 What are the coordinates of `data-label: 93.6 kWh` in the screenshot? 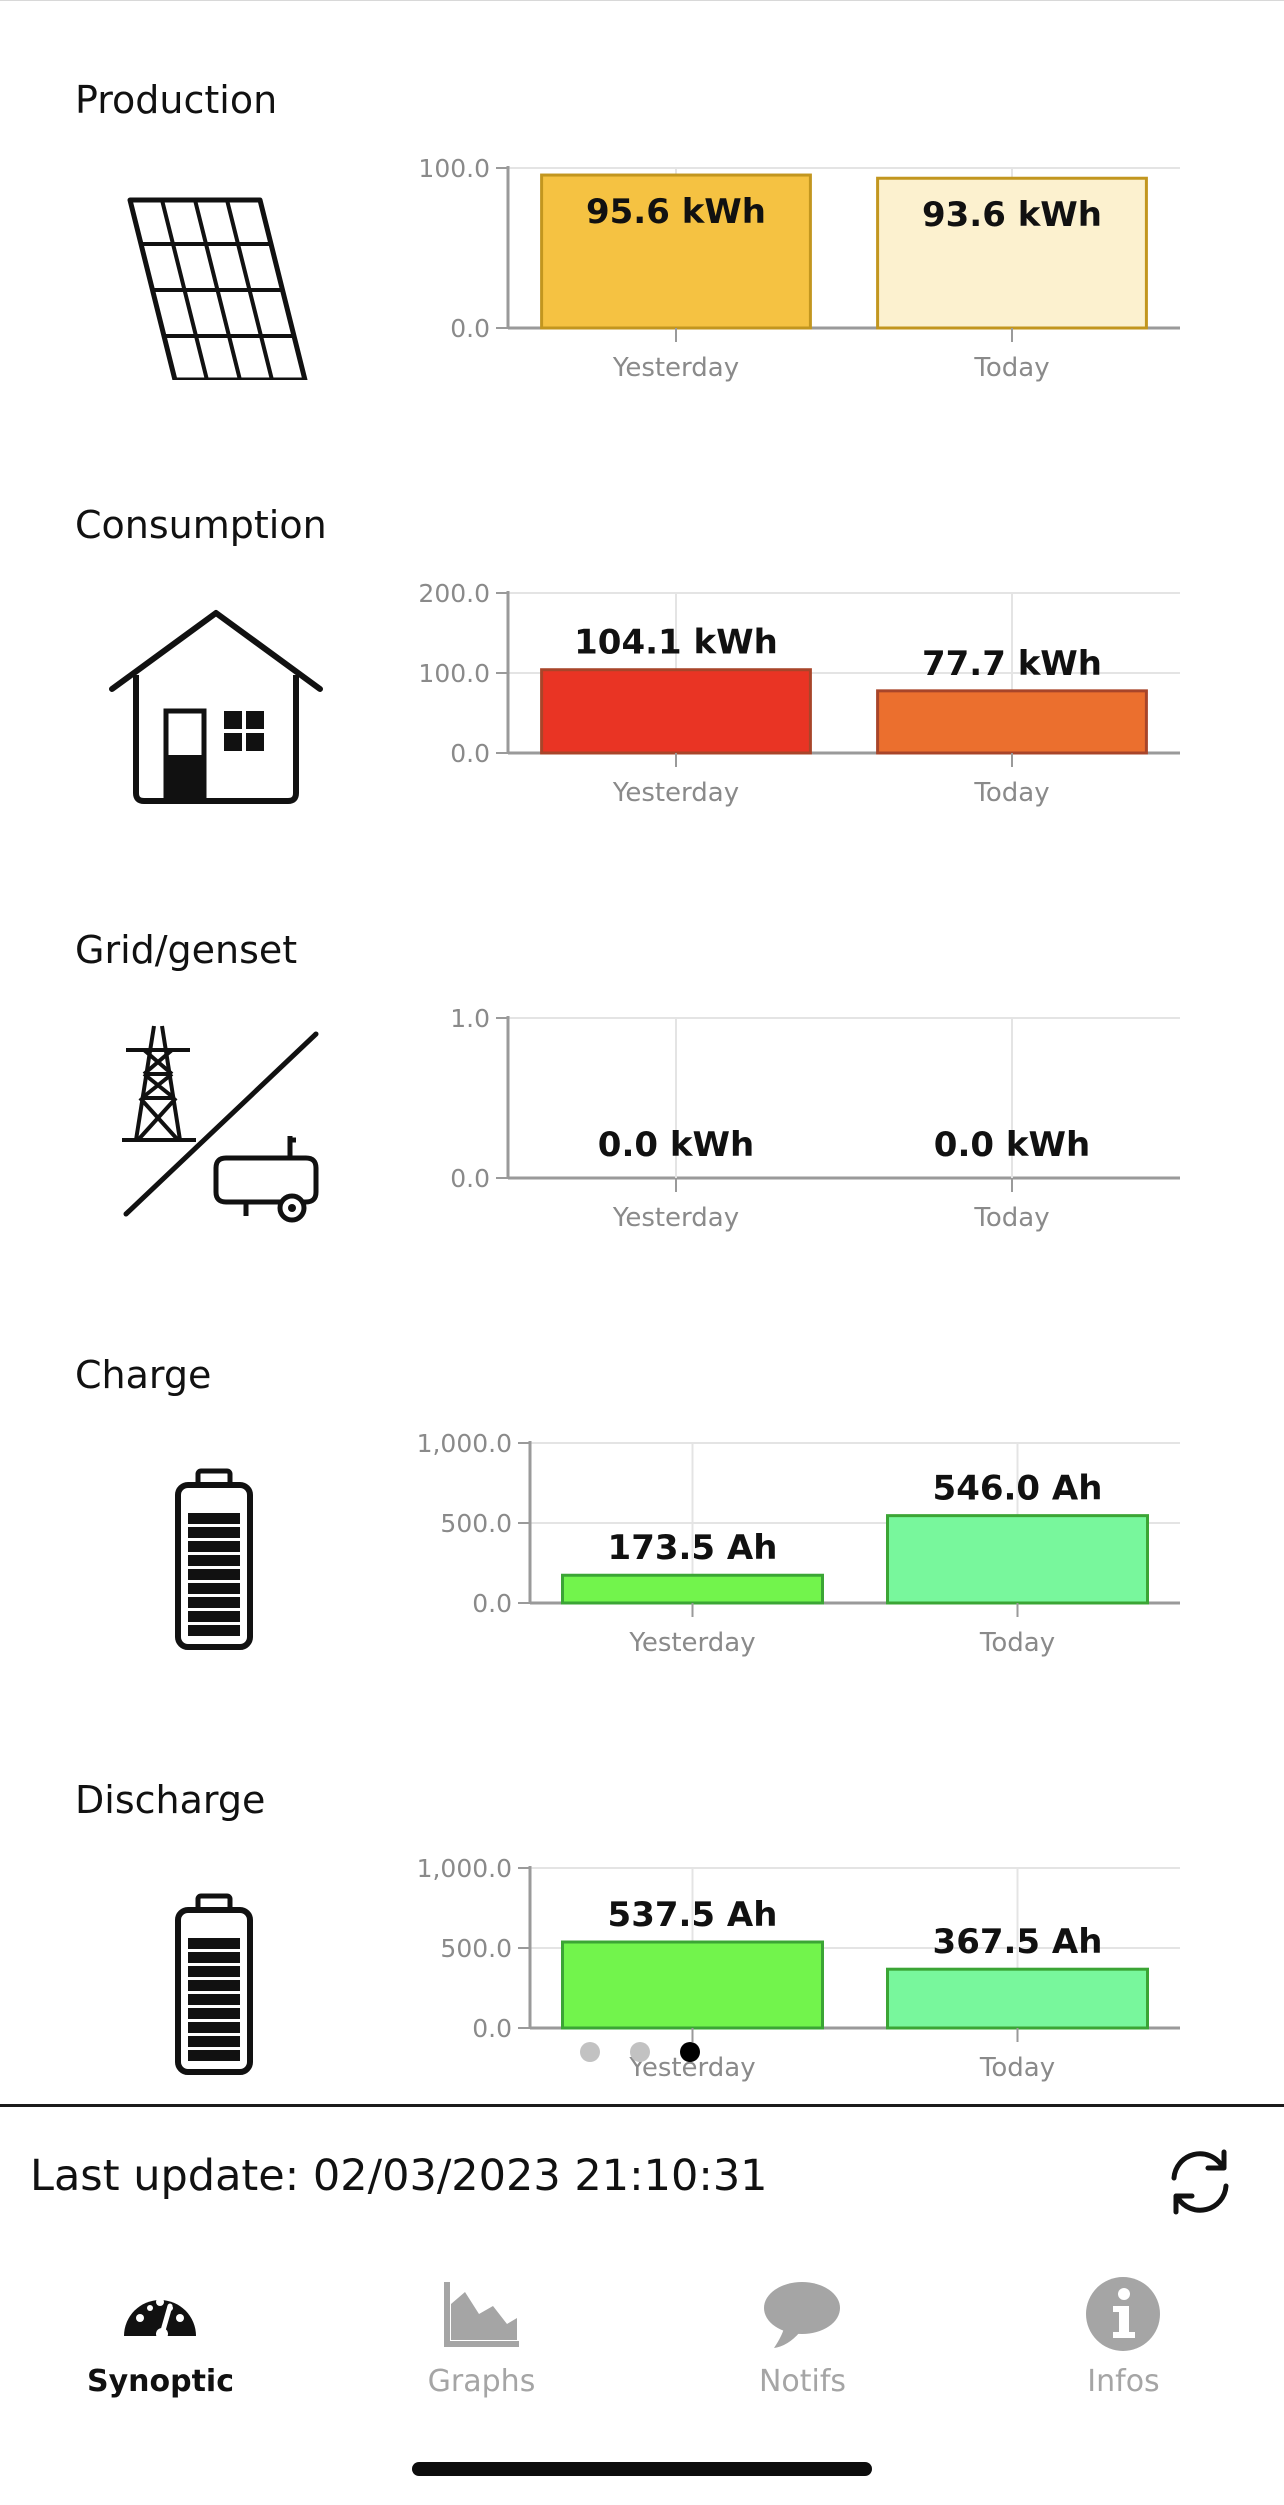 It's located at (1012, 215).